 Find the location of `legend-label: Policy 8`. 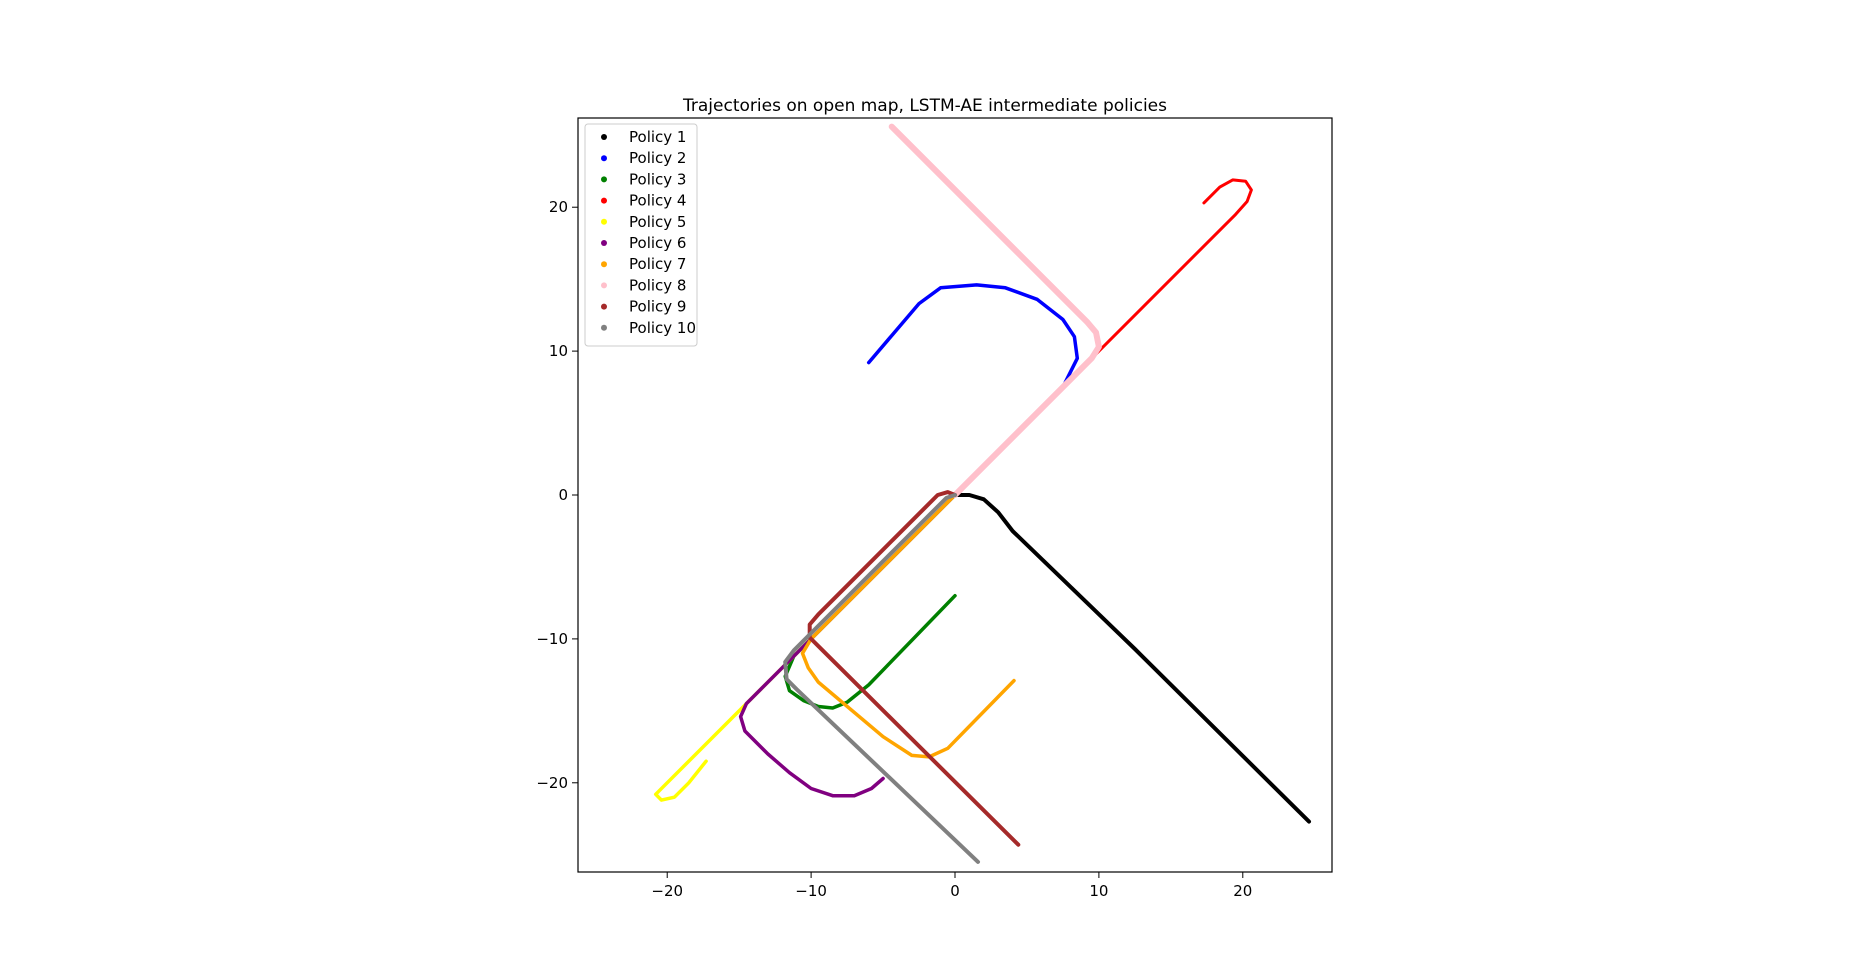

legend-label: Policy 8 is located at coordinates (657, 285).